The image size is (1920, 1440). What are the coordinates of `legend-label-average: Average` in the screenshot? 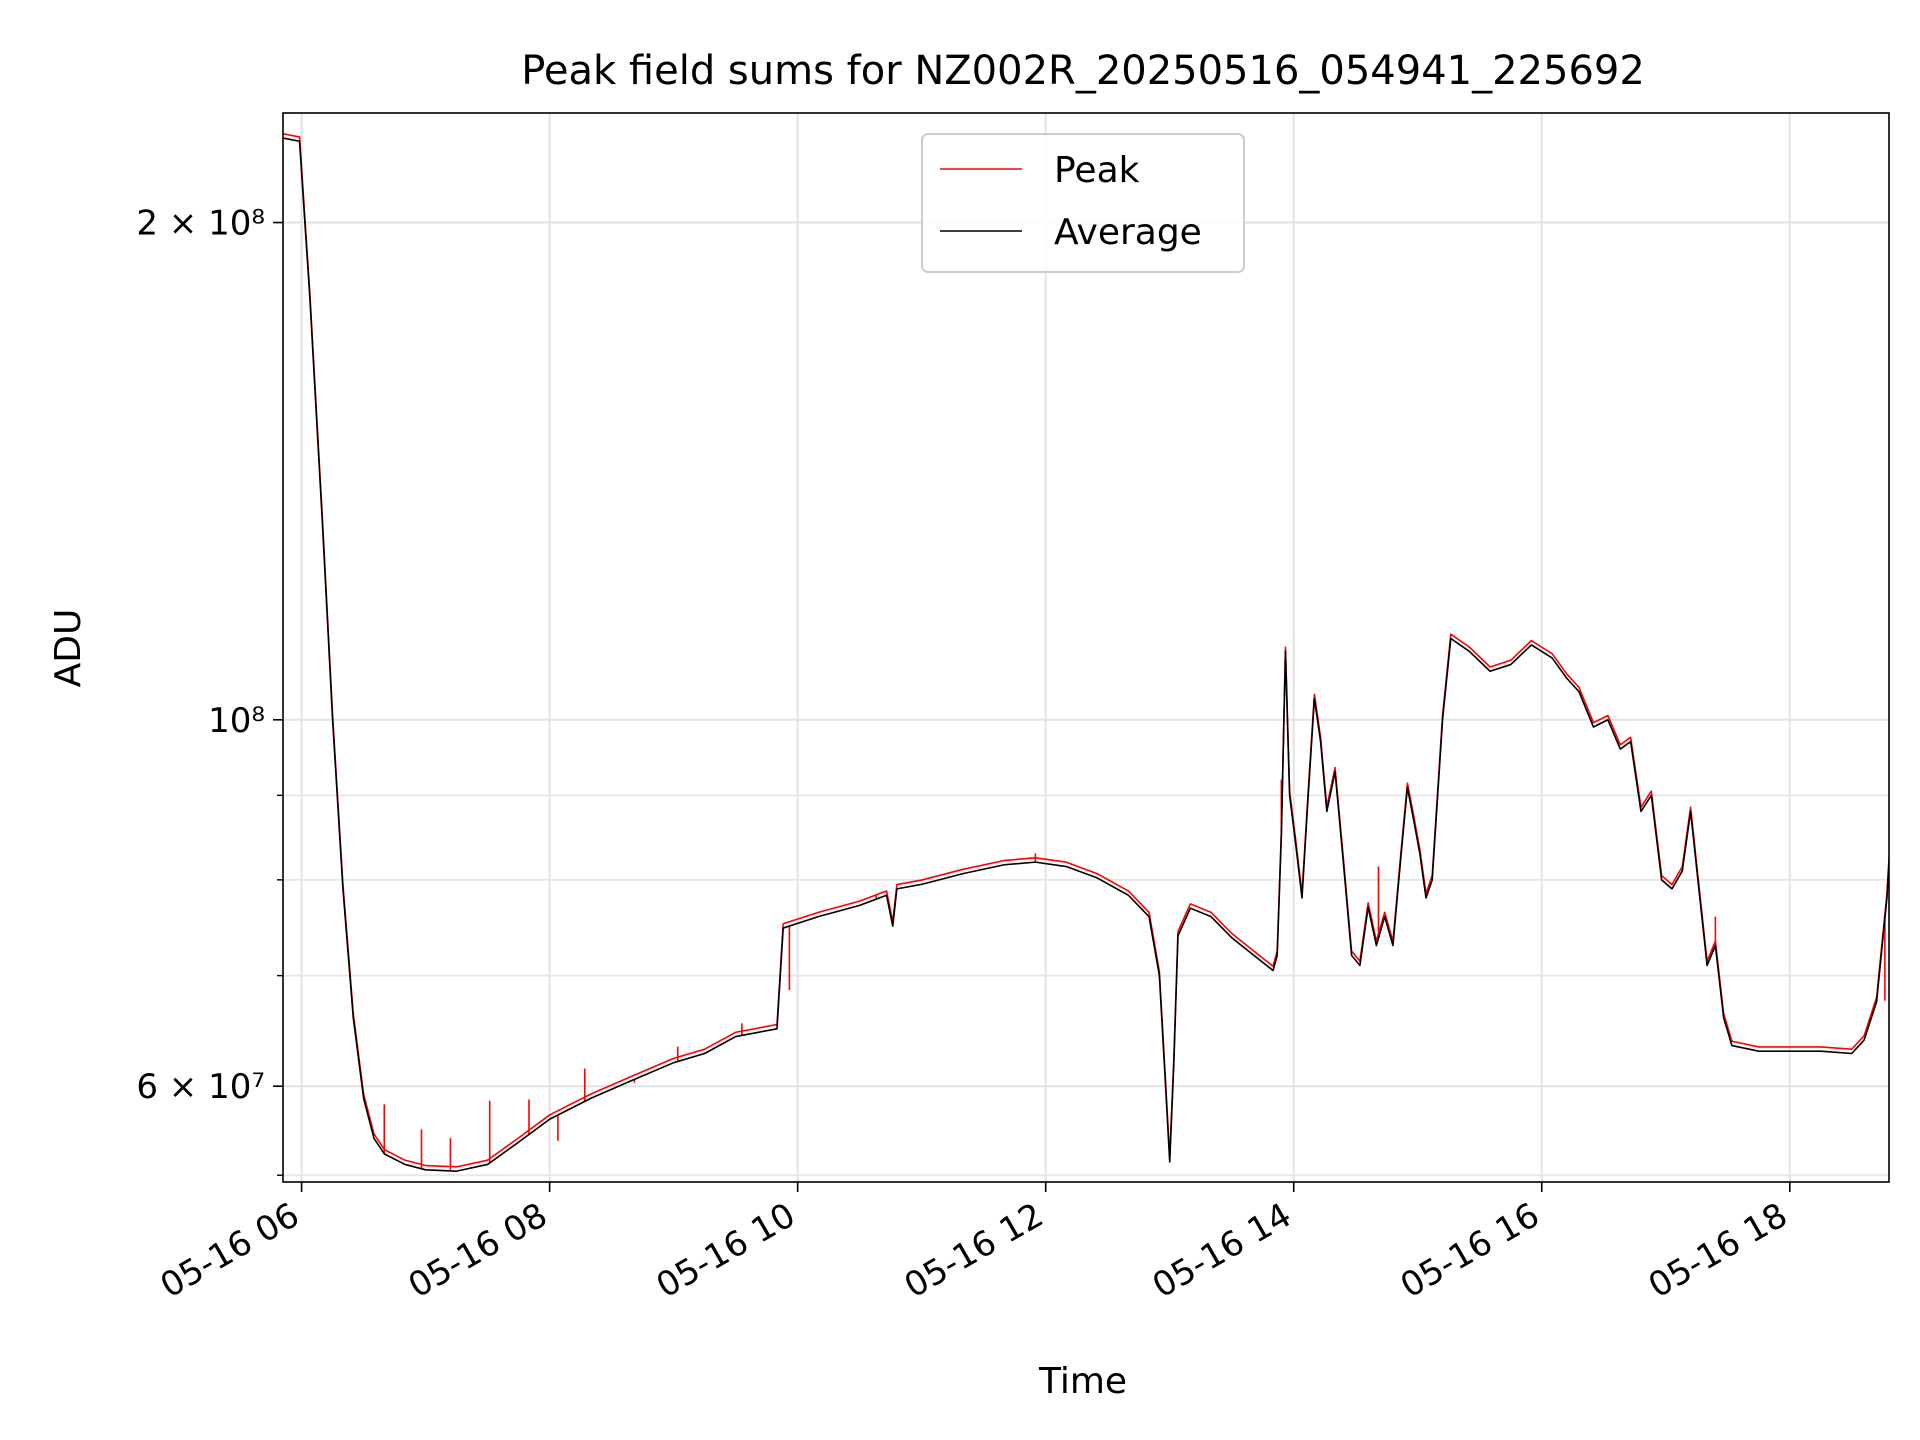 It's located at (1128, 232).